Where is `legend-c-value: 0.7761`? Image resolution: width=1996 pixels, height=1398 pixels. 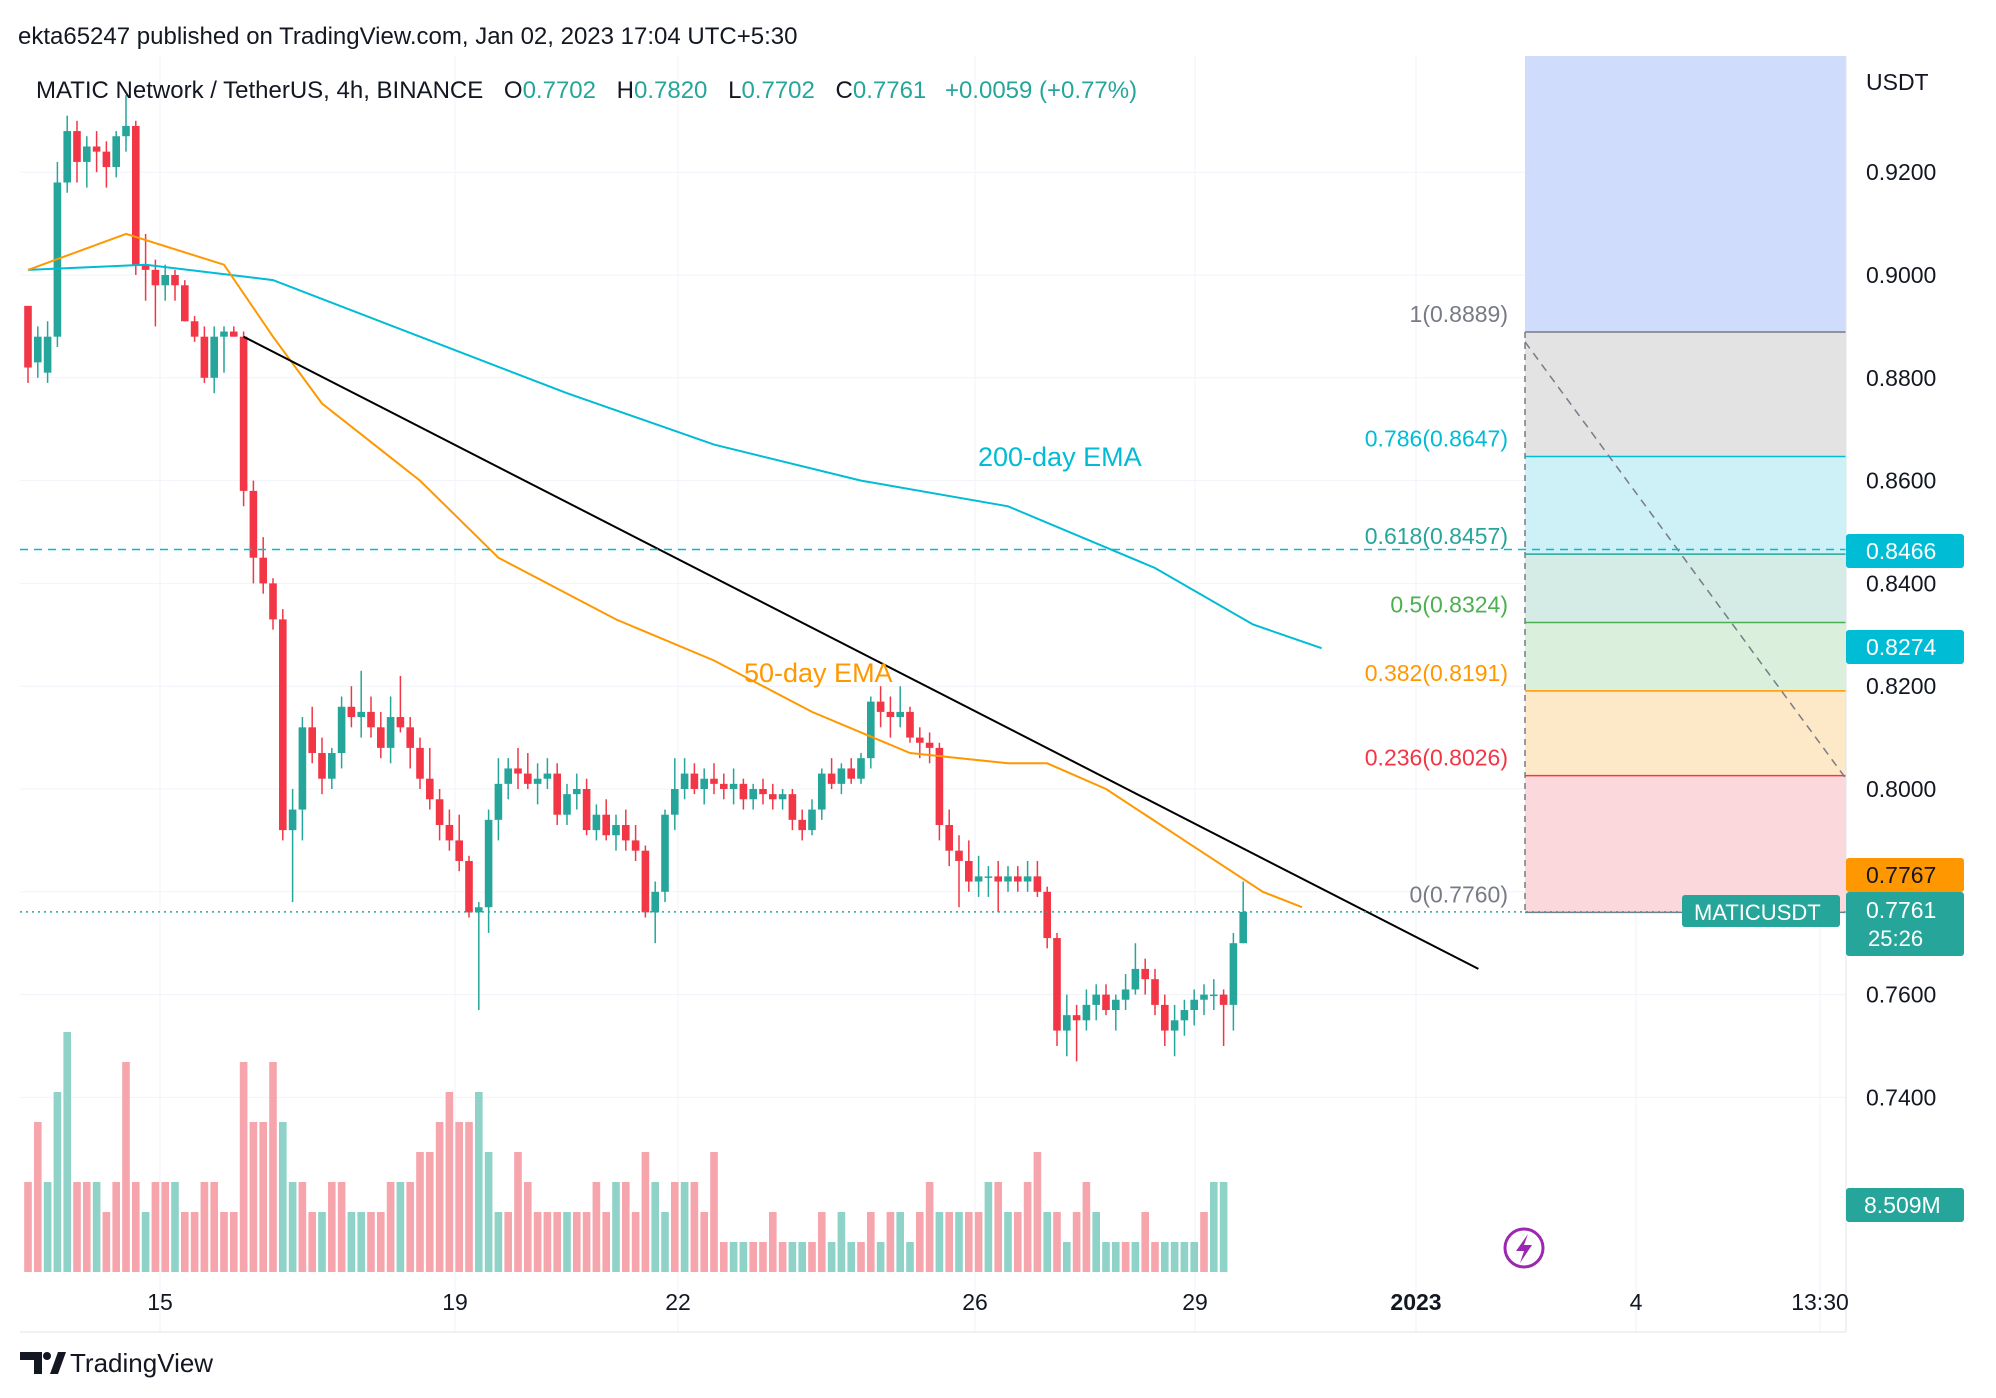 legend-c-value: 0.7761 is located at coordinates (889, 90).